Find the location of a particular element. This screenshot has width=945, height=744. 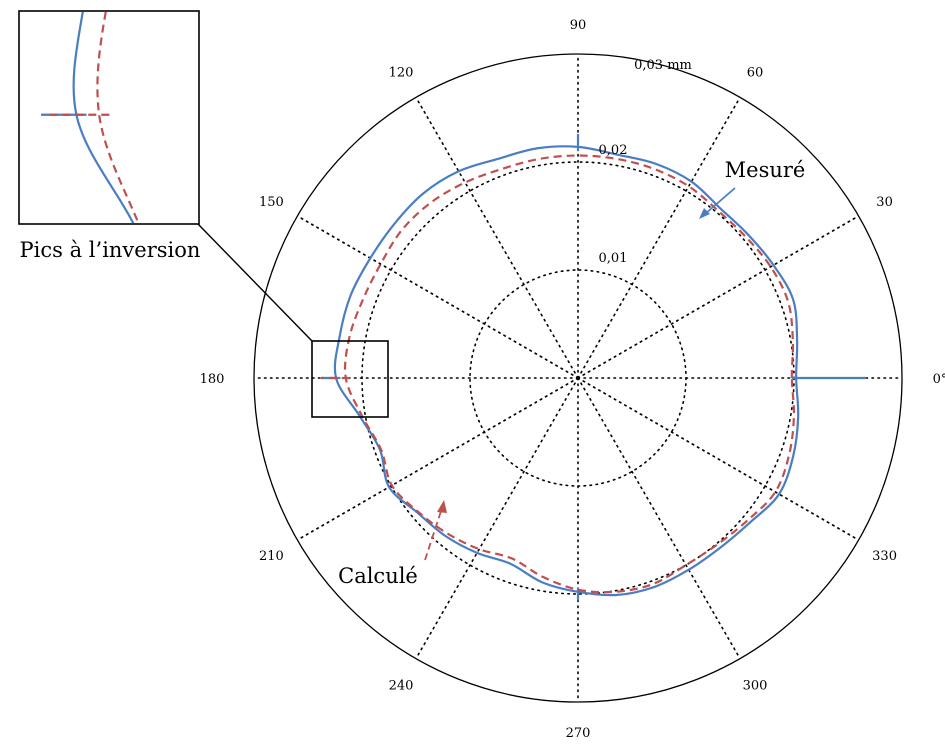

radial-tick-label-1: 0,02 is located at coordinates (613, 150).